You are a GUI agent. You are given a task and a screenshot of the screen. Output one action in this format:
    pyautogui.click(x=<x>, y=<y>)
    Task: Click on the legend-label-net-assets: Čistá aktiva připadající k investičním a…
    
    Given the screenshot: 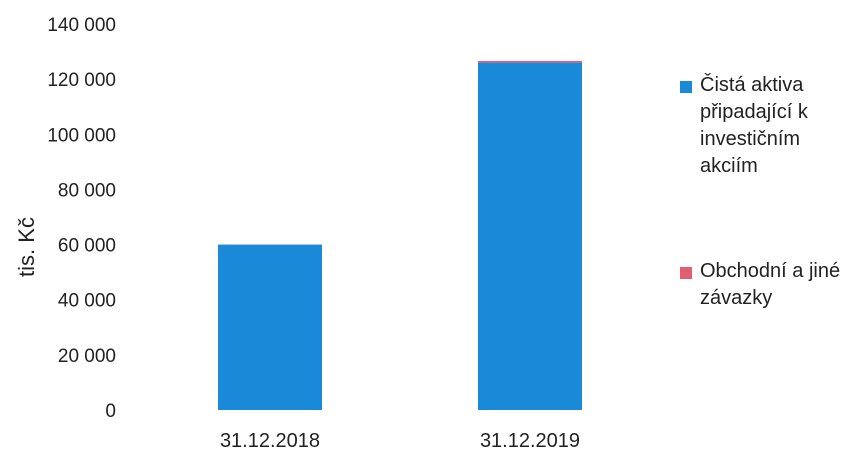 What is the action you would take?
    pyautogui.click(x=754, y=125)
    